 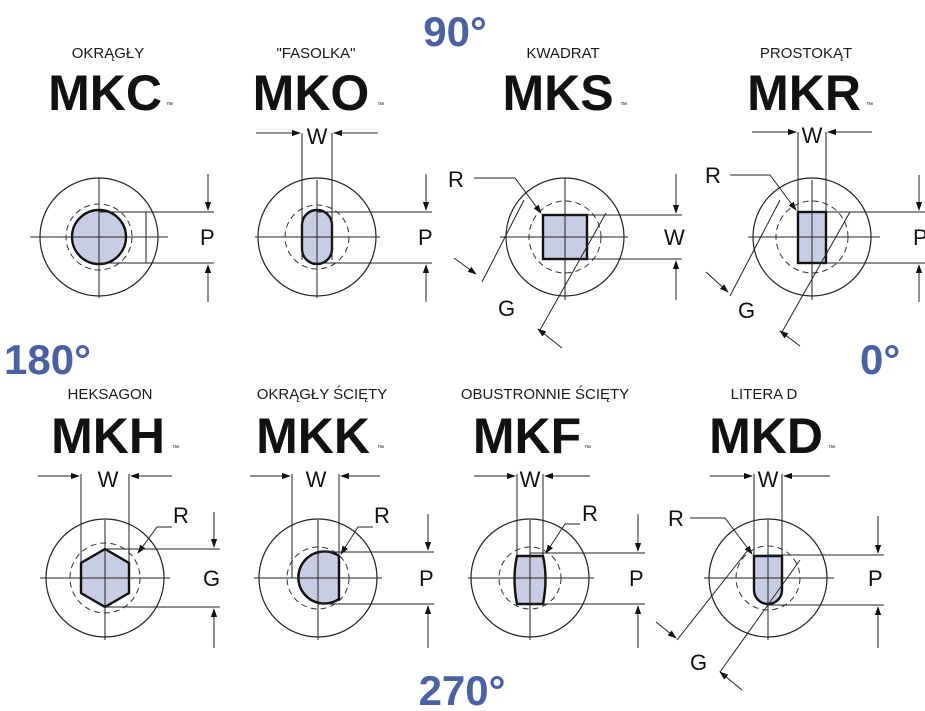 What do you see at coordinates (311, 93) in the screenshot?
I see `shaft-code: MKO` at bounding box center [311, 93].